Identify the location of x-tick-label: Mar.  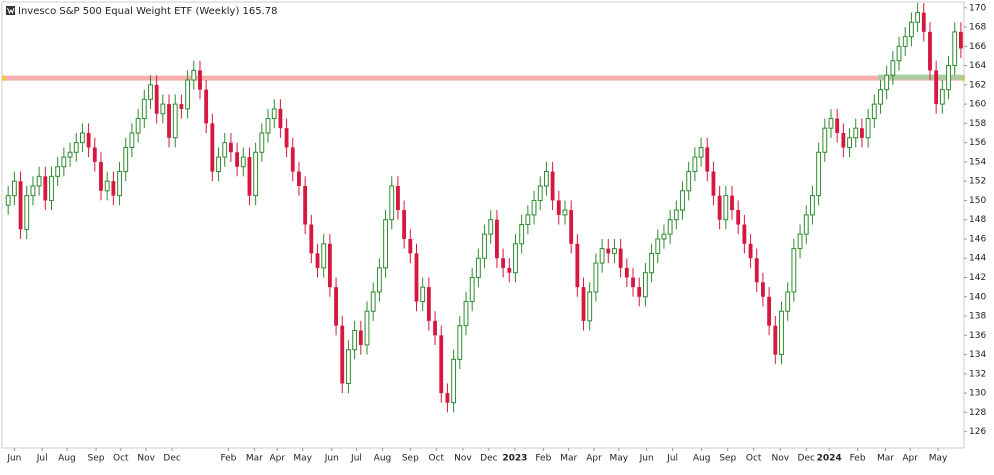
(885, 459).